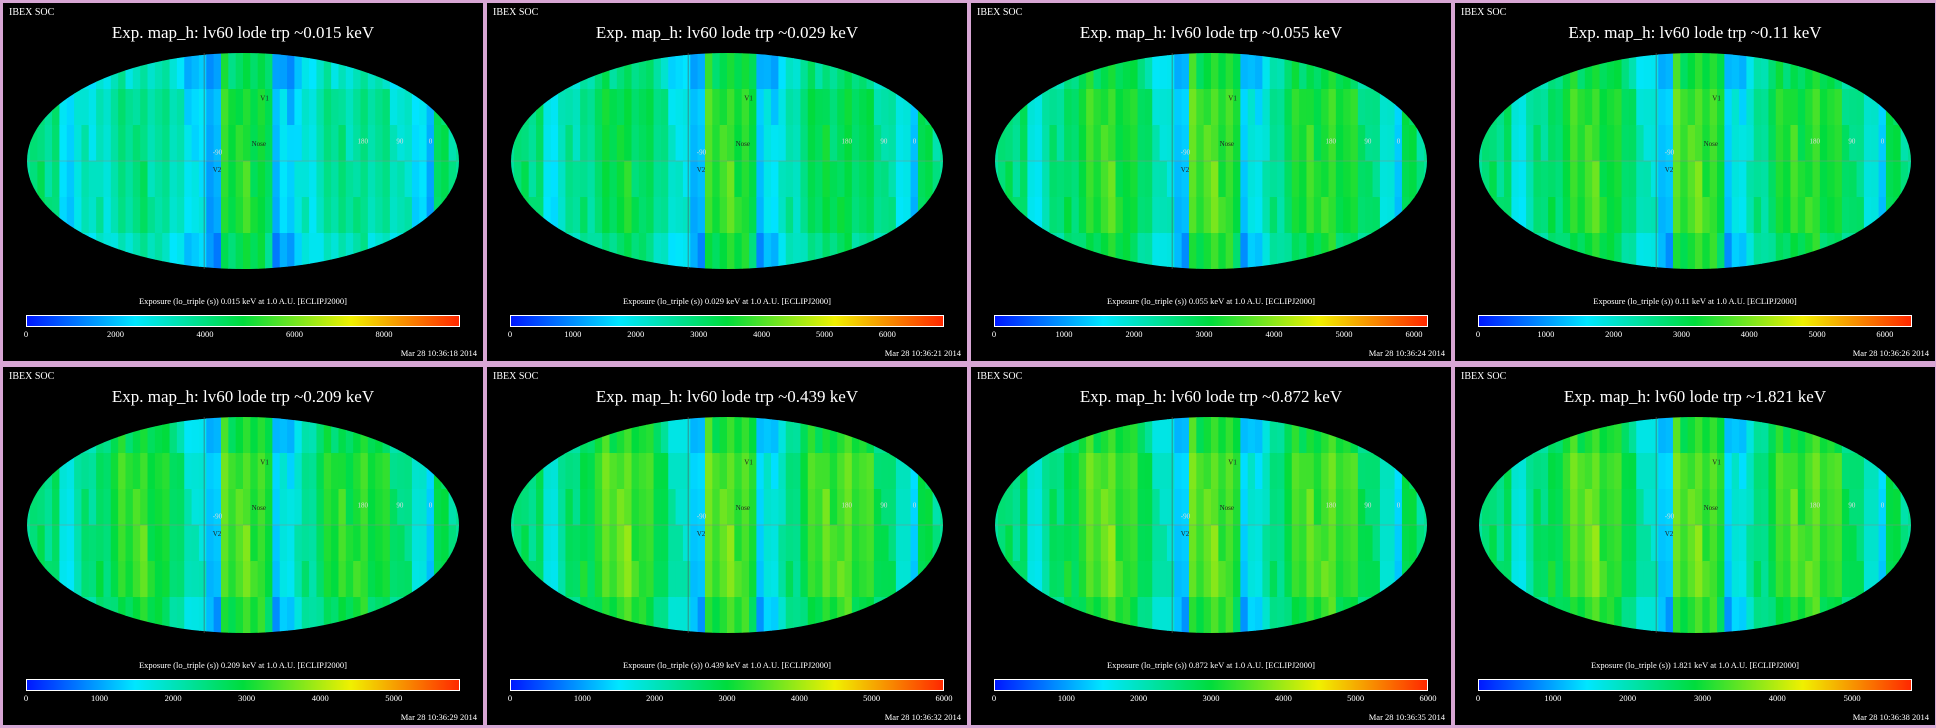 Image resolution: width=1936 pixels, height=728 pixels. What do you see at coordinates (1211, 698) in the screenshot?
I see `colorbar-tick: 3000` at bounding box center [1211, 698].